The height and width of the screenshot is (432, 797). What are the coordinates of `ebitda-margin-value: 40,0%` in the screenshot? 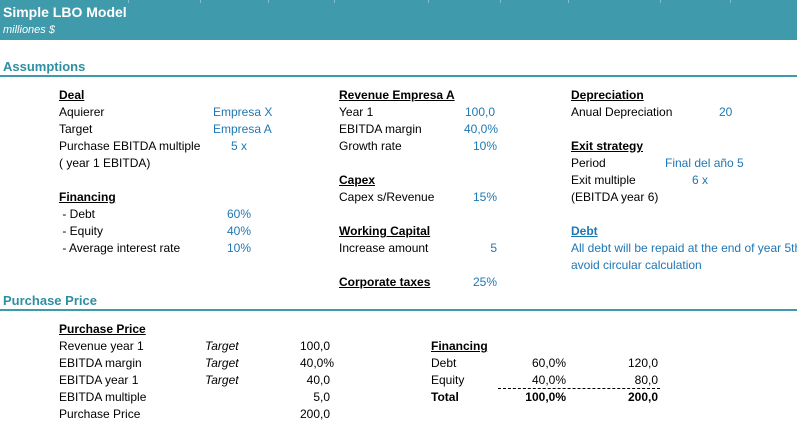 It's located at (480, 129).